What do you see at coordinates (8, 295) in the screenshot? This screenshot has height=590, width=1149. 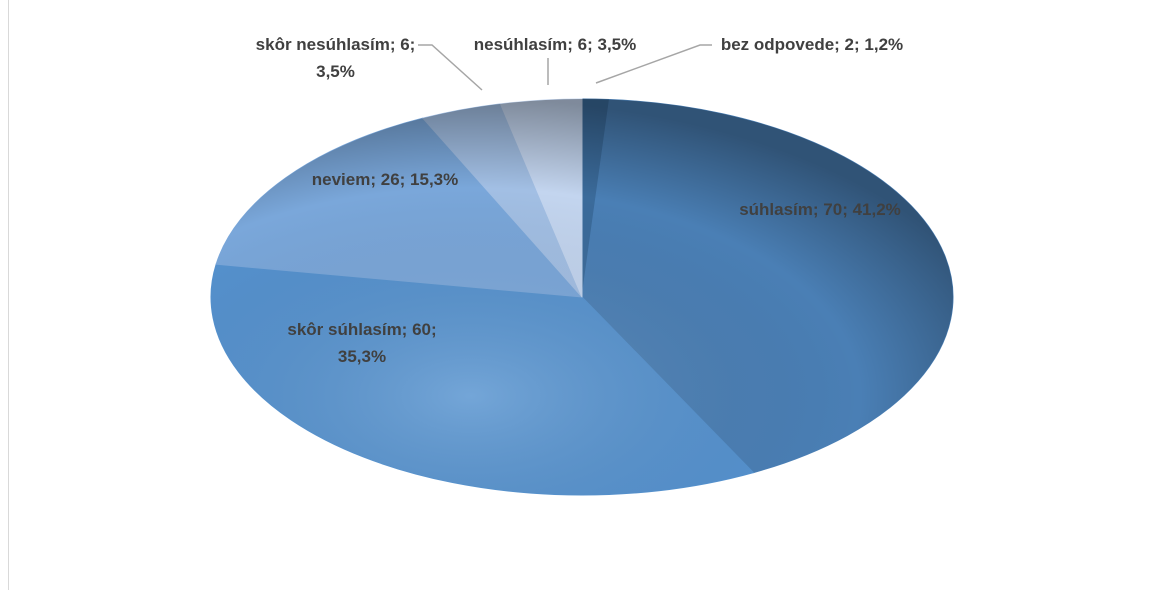 I see `frame` at bounding box center [8, 295].